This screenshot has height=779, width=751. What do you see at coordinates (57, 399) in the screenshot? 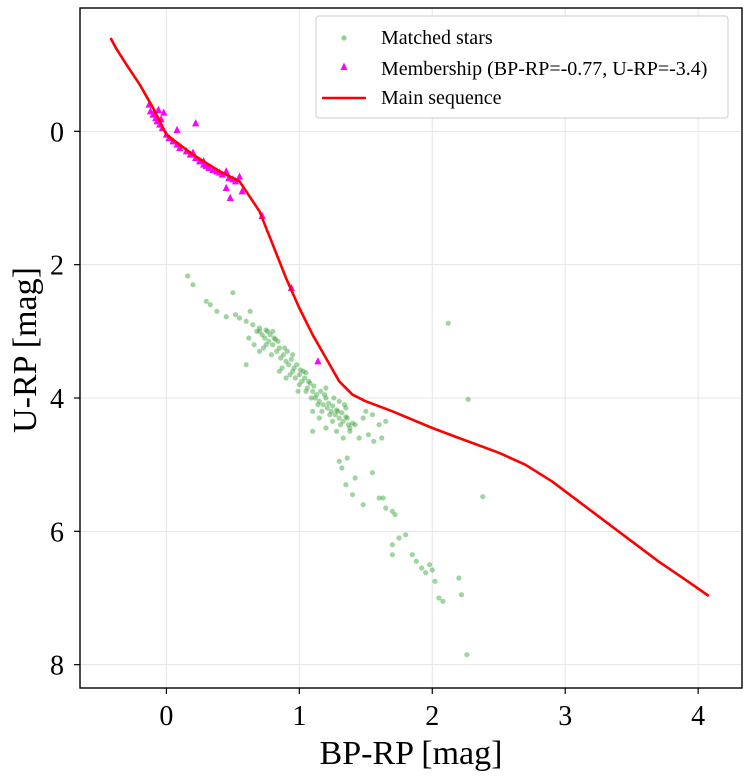
I see `y-tick-label: 4` at bounding box center [57, 399].